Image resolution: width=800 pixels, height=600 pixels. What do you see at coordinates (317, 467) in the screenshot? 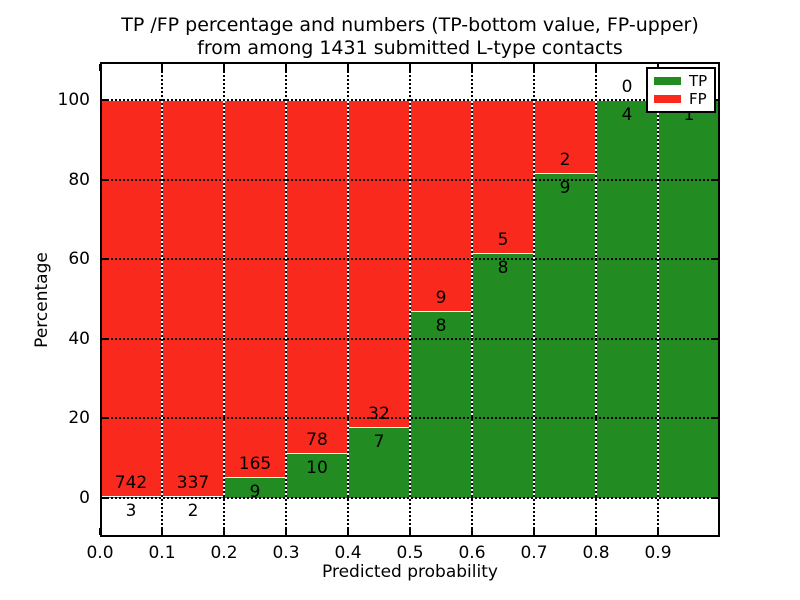
I see `bar-count-label-tp: 10` at bounding box center [317, 467].